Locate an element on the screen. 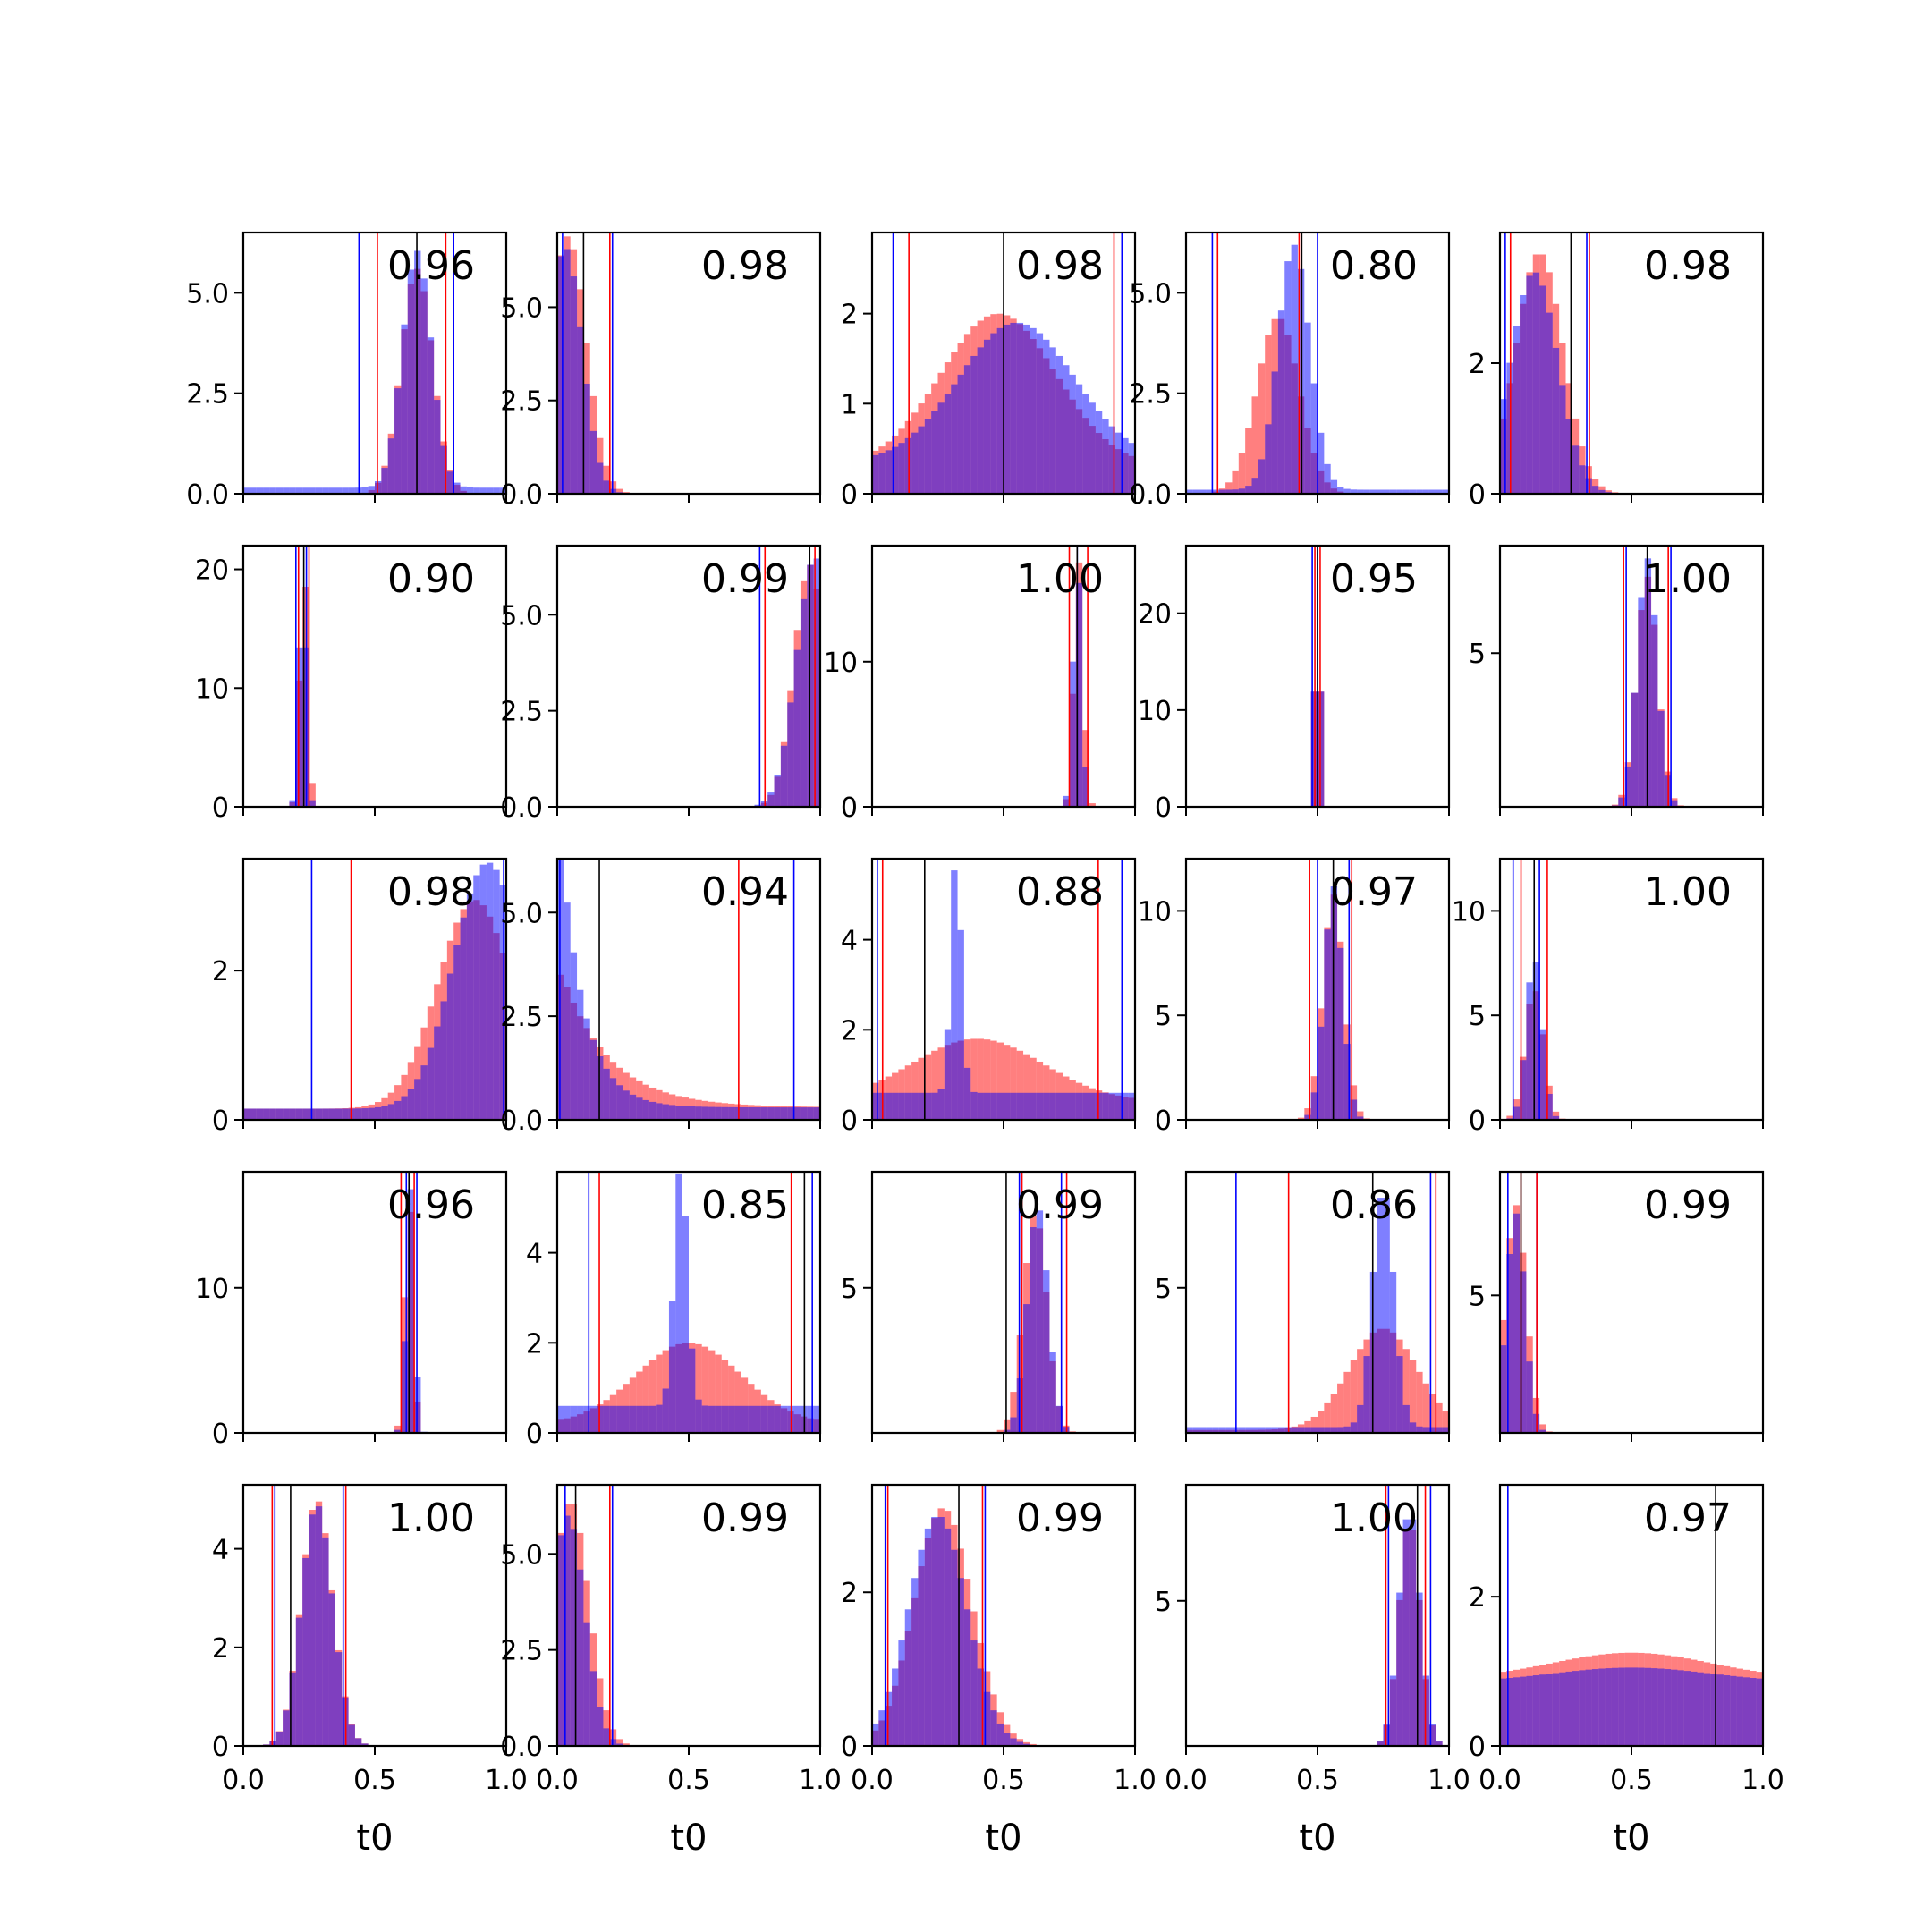 Image resolution: width=1932 pixels, height=1932 pixels. subplot-annotation: 0.99 is located at coordinates (1060, 1518).